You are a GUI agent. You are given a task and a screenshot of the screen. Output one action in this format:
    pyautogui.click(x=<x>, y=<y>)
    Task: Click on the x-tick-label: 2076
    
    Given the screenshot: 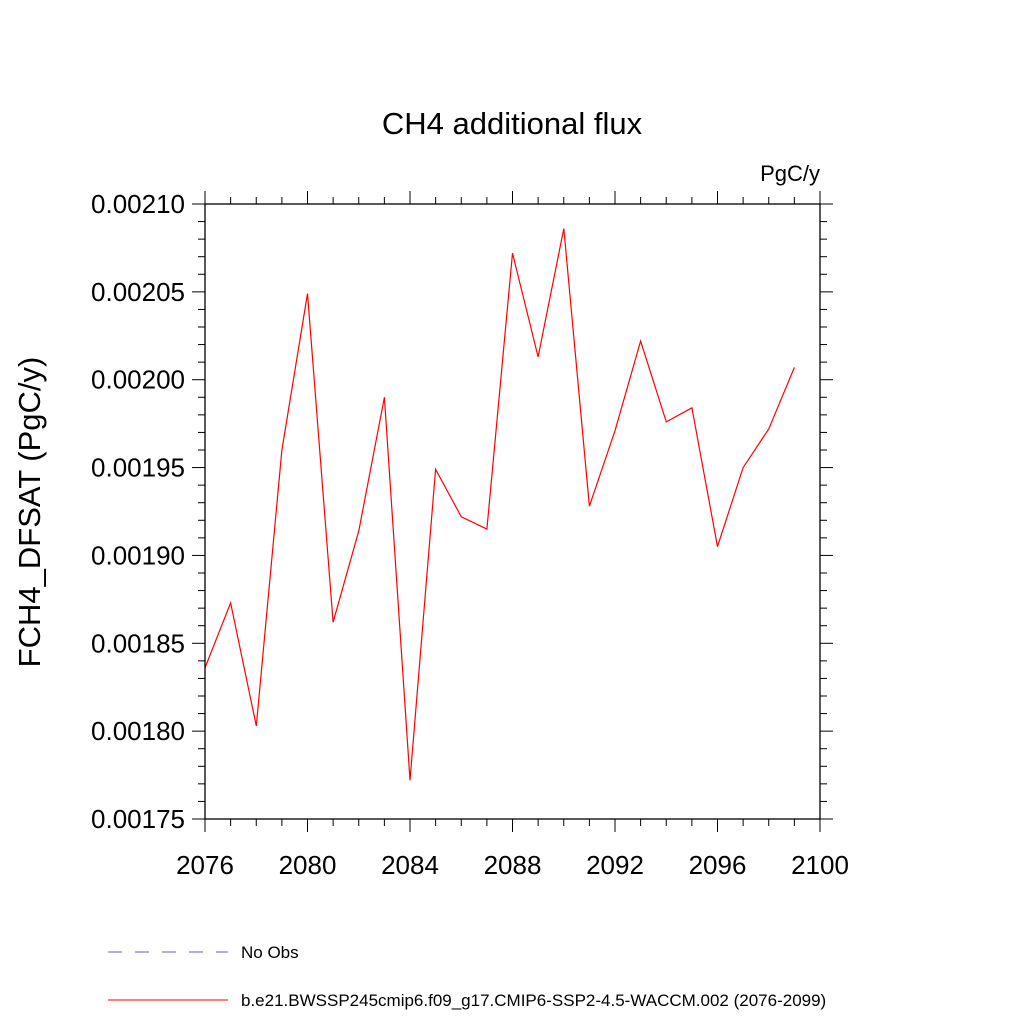 What is the action you would take?
    pyautogui.click(x=205, y=865)
    